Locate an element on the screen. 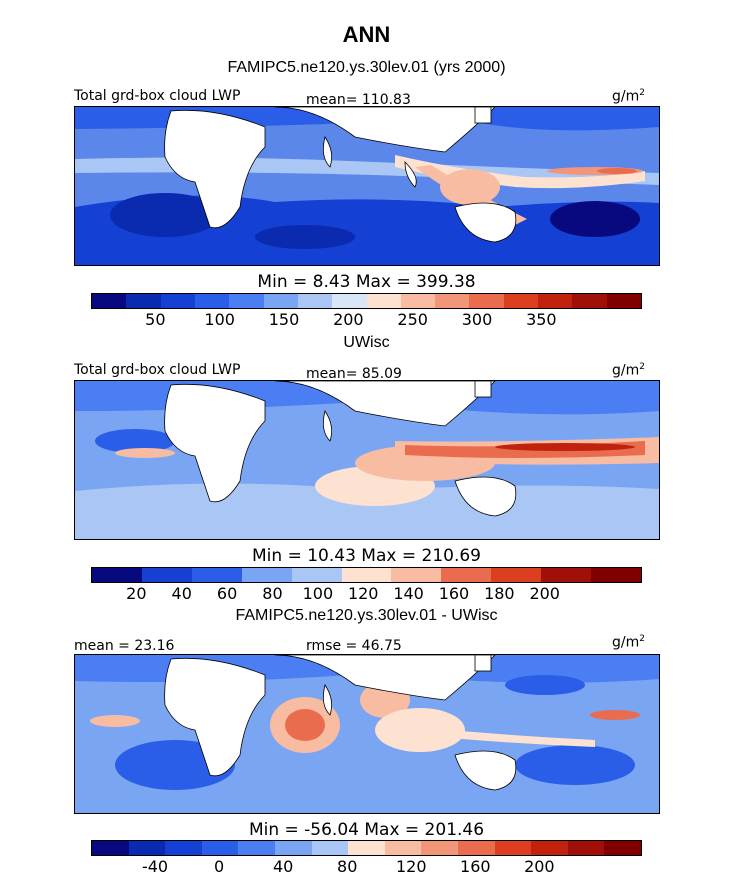  panel-3-map is located at coordinates (367, 734).